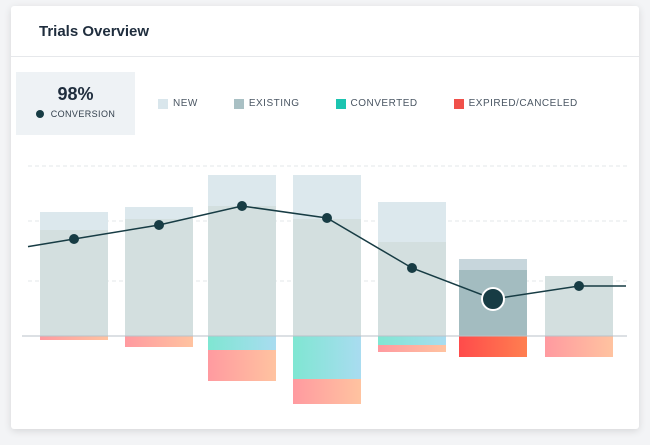 The width and height of the screenshot is (650, 445). What do you see at coordinates (340, 103) in the screenshot?
I see `legend-swatch-converted` at bounding box center [340, 103].